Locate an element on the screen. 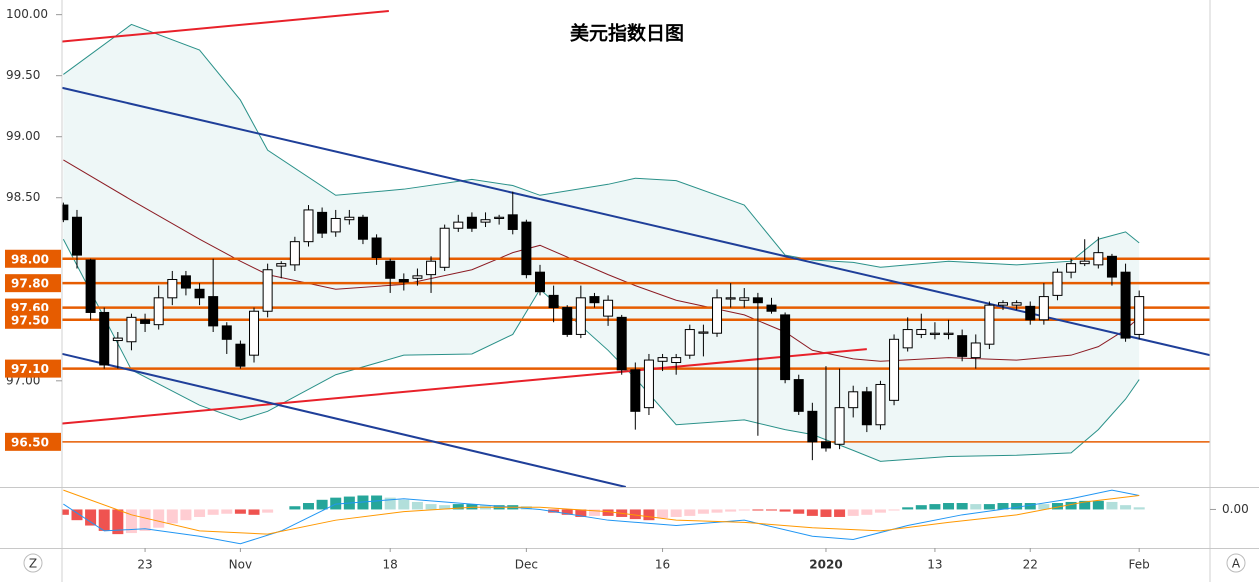 This screenshot has height=582, width=1259. x-tick-label: Dec is located at coordinates (526, 565).